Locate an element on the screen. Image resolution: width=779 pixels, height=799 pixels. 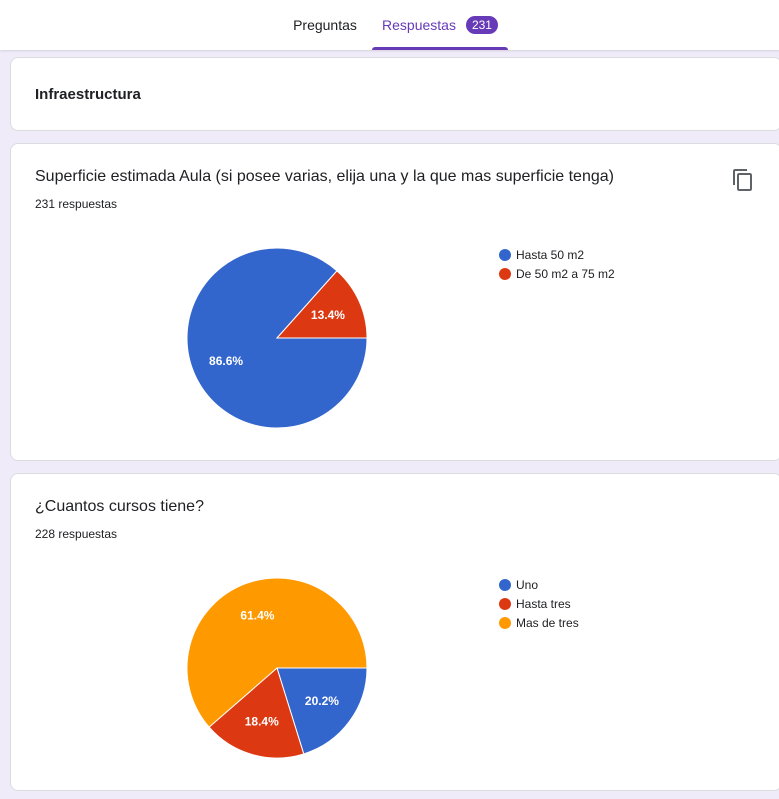
tab-questions: Preguntas is located at coordinates (325, 25).